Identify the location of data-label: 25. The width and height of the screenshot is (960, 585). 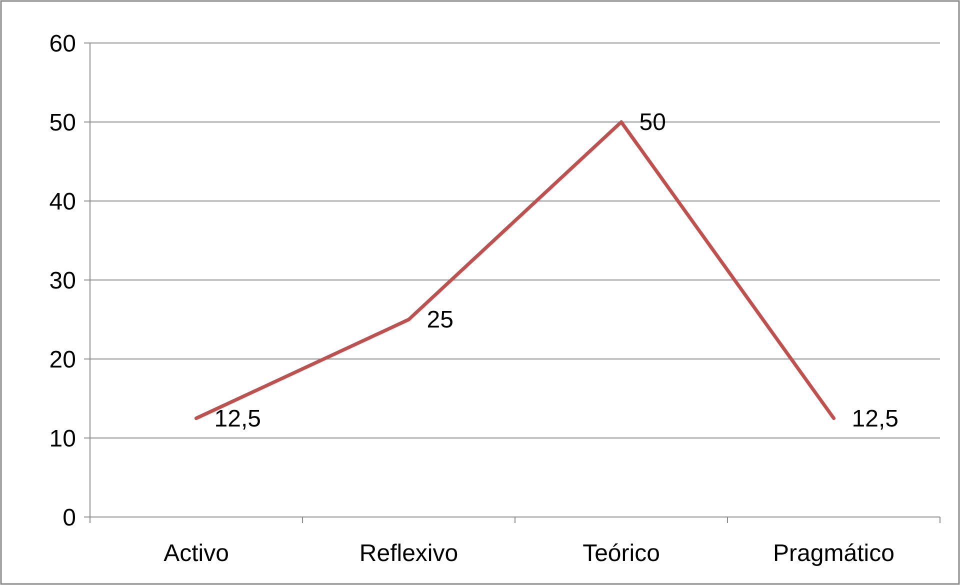
(440, 320).